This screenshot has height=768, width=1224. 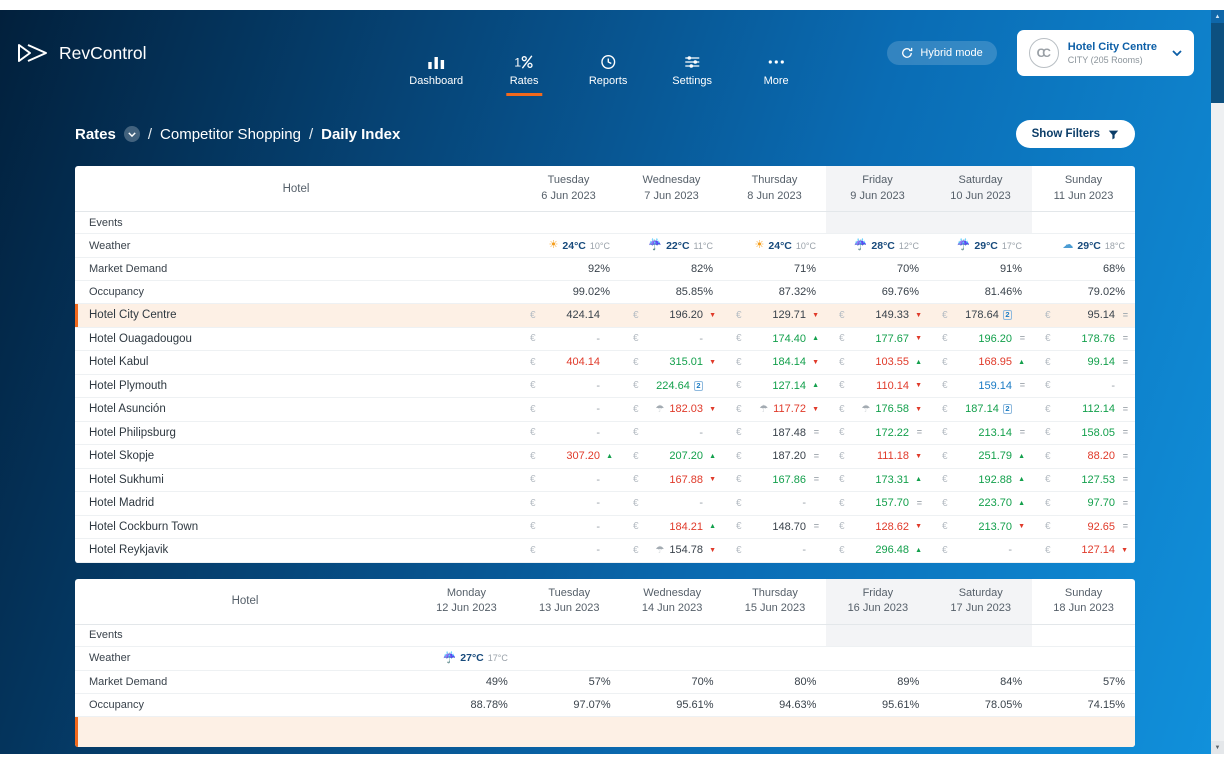 What do you see at coordinates (774, 409) in the screenshot?
I see `rate-cell: € ☂ 117.72 ▼` at bounding box center [774, 409].